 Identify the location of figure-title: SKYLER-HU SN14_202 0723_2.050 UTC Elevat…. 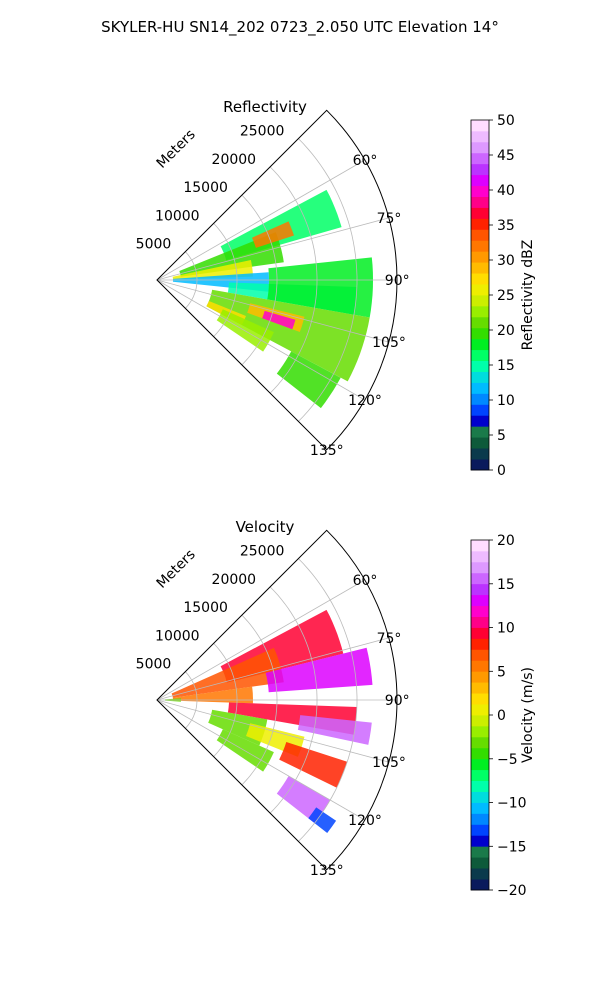
(300, 27).